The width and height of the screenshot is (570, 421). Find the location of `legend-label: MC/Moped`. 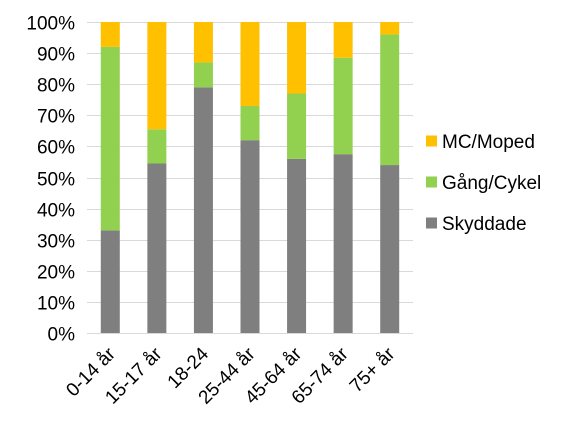

legend-label: MC/Moped is located at coordinates (488, 142).